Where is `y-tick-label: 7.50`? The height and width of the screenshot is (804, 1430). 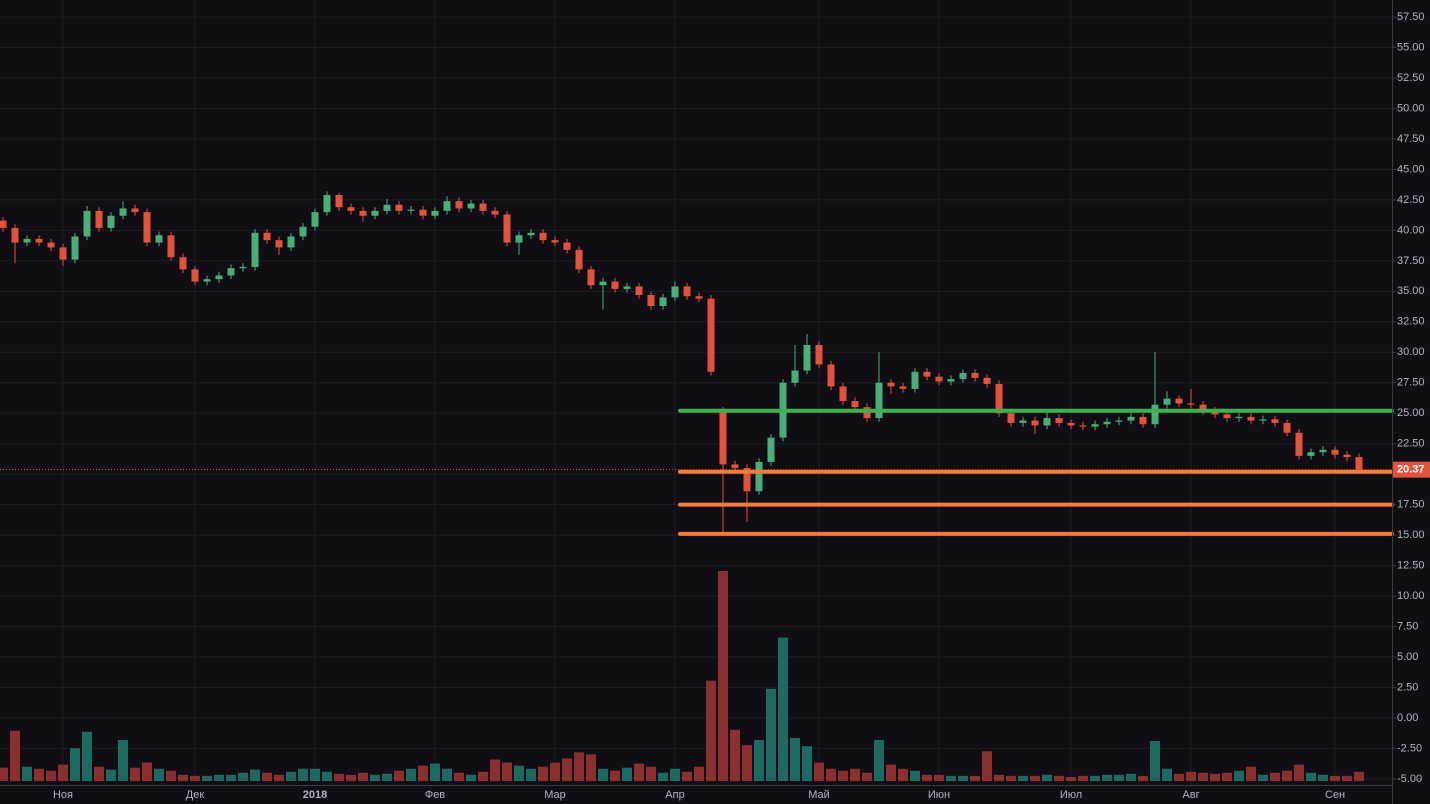 y-tick-label: 7.50 is located at coordinates (1407, 626).